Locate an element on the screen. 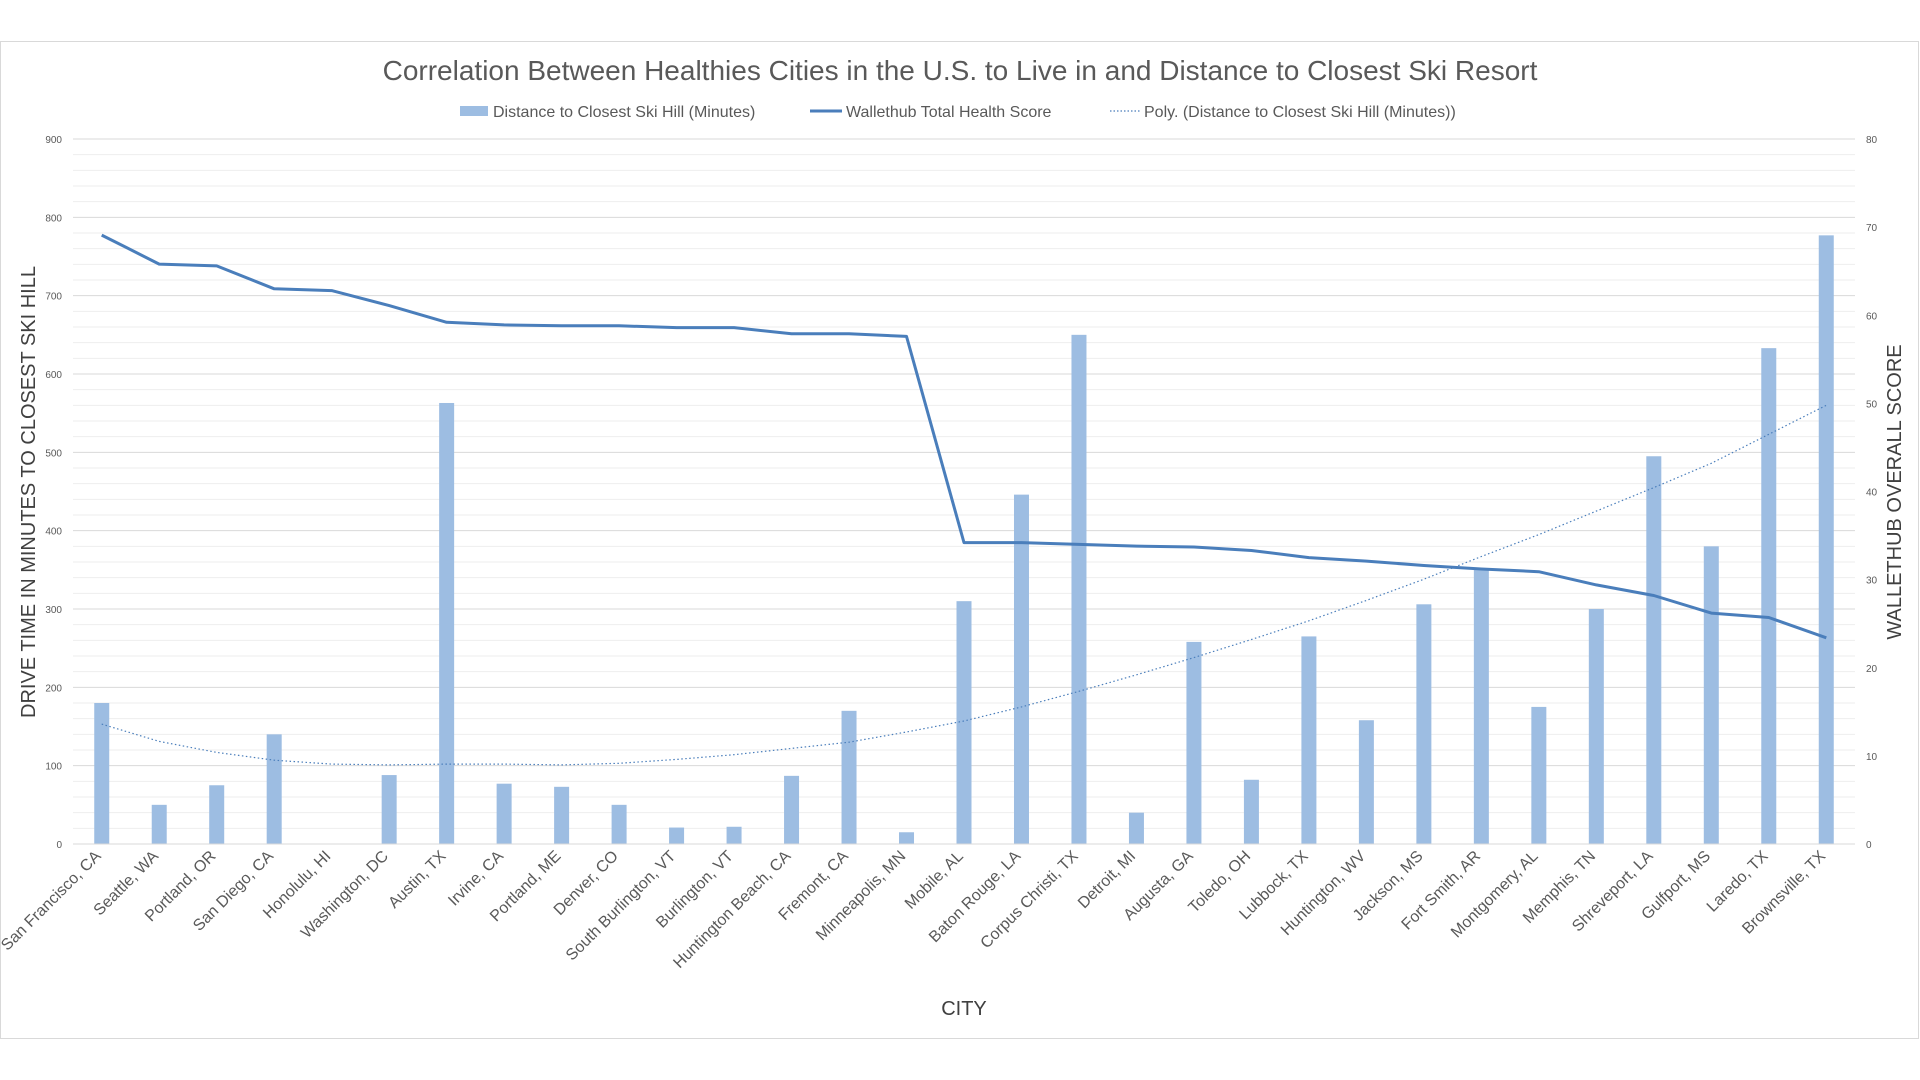  right-axis-ticks: 0 10 20 30 40 50 60 70 80 is located at coordinates (1872, 493).